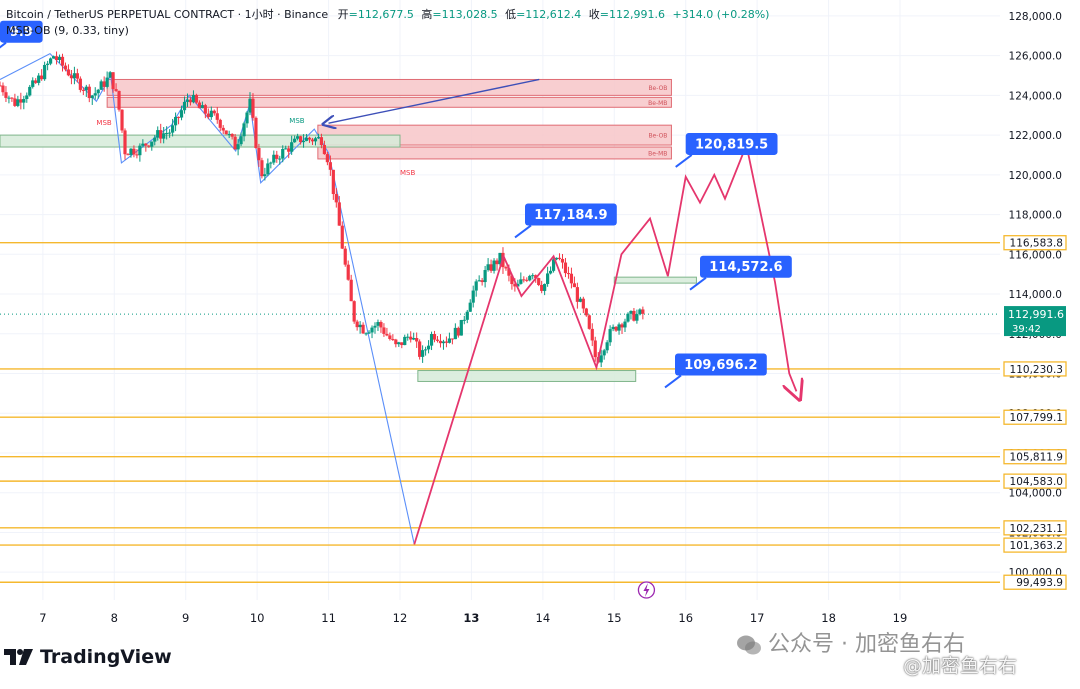 The height and width of the screenshot is (689, 1080). I want to click on tradingview-logo-text: TradingView, so click(106, 657).